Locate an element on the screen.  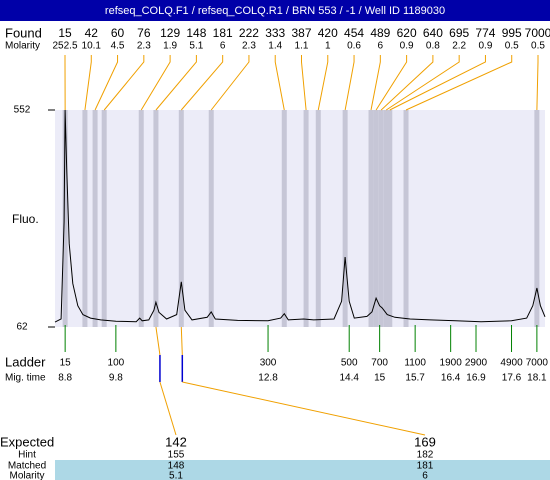
expected-matched: 181 is located at coordinates (425, 466).